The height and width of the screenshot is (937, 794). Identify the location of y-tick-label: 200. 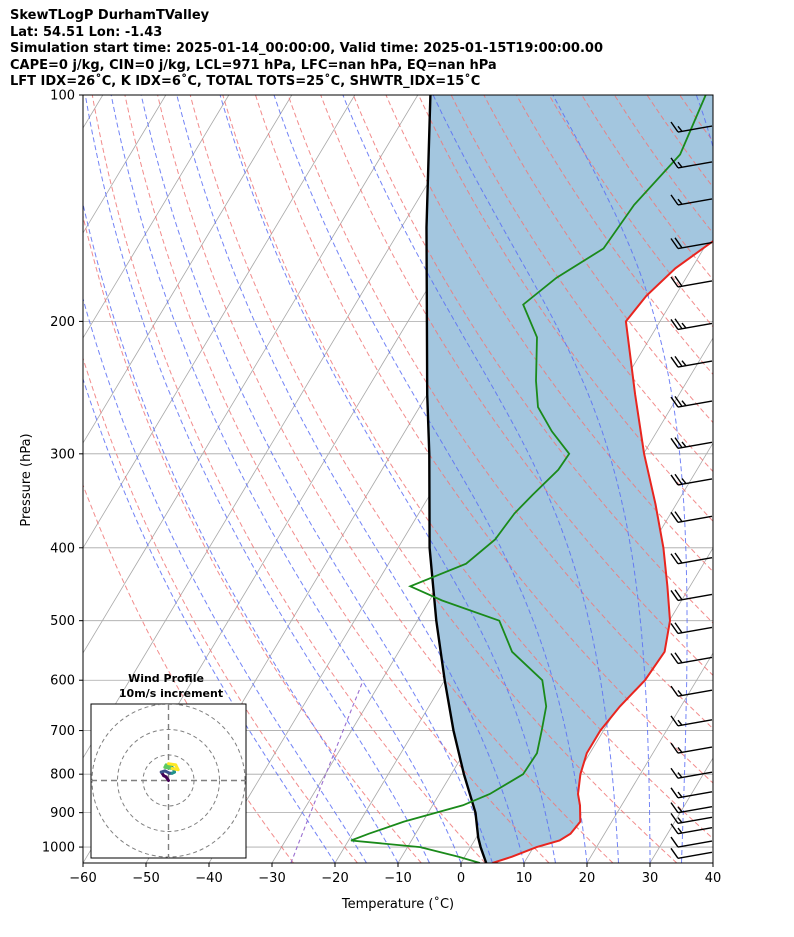
(62, 322).